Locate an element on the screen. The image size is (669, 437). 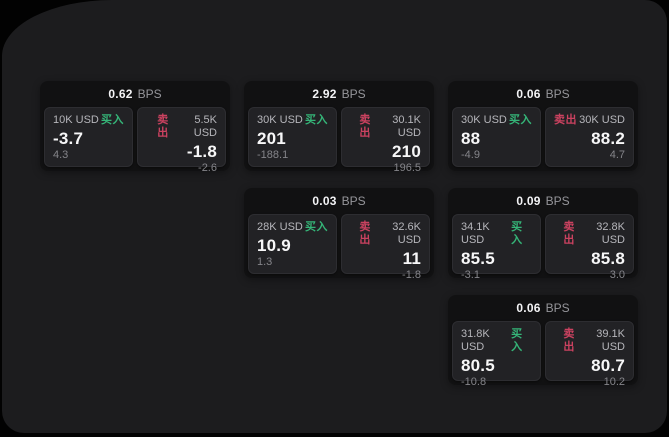
sell-price-value: 210 is located at coordinates (406, 151).